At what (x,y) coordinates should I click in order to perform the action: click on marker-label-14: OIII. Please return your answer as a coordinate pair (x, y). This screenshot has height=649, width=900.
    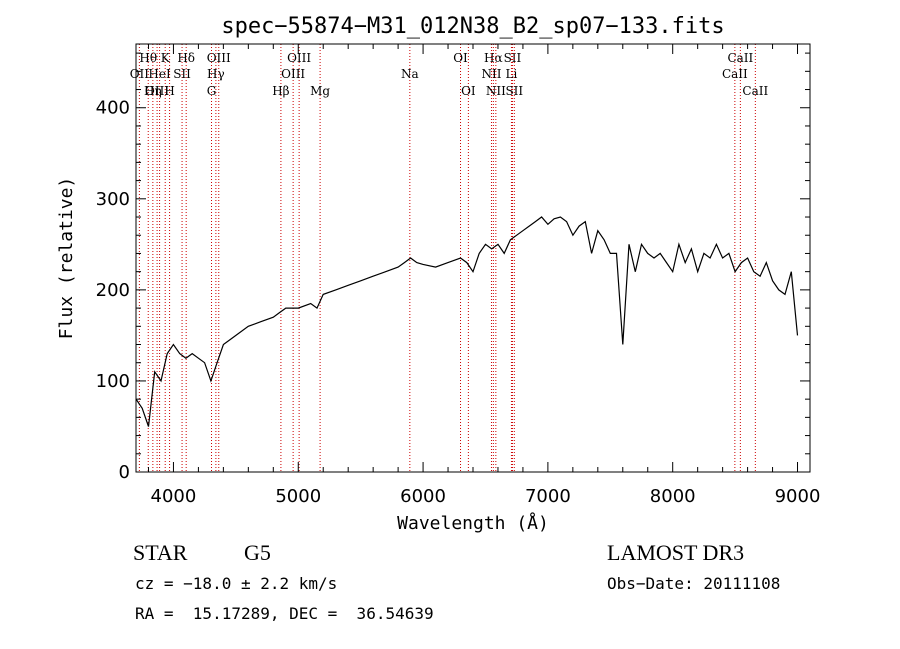
    Looking at the image, I should click on (293, 74).